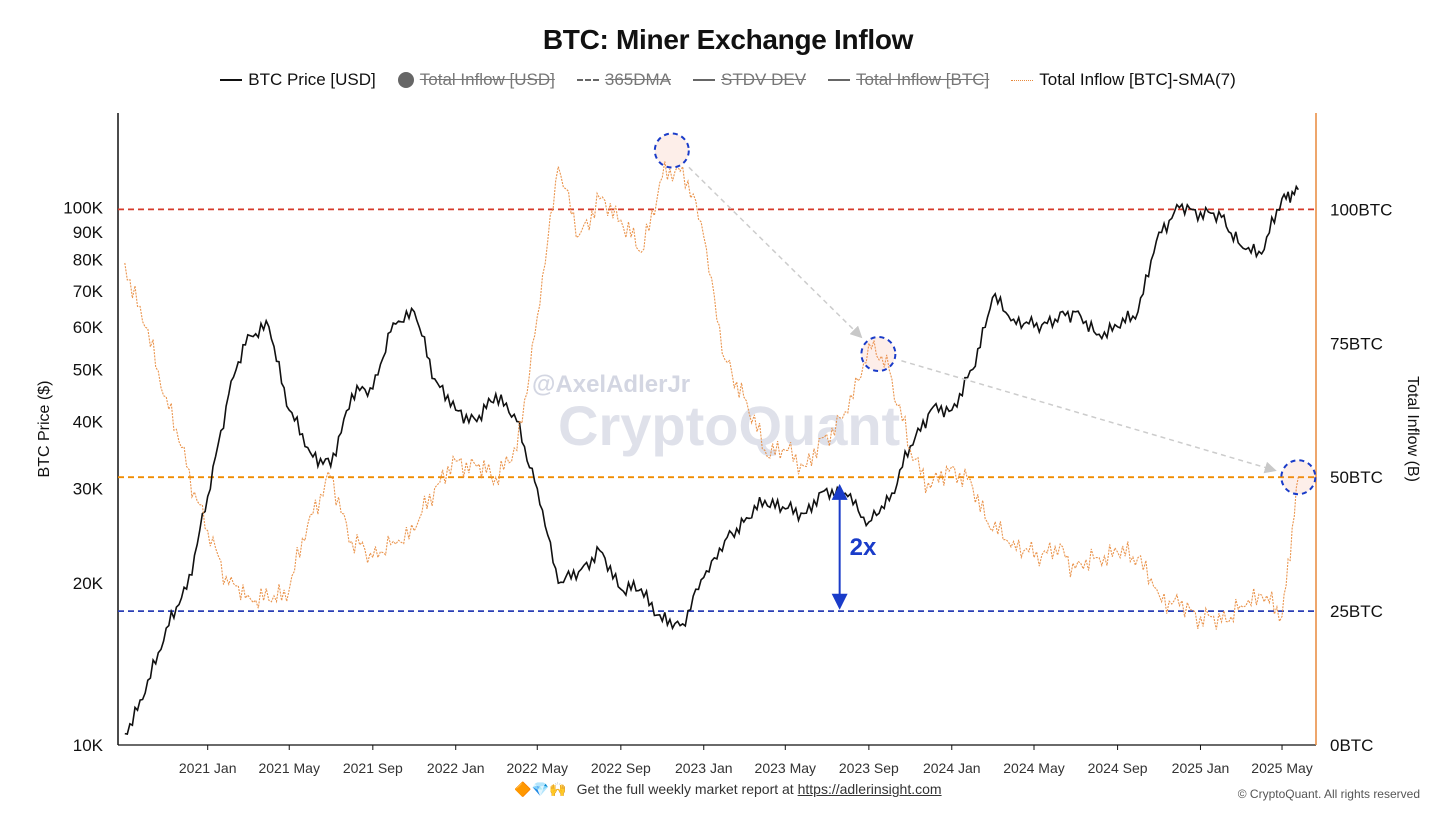 The height and width of the screenshot is (819, 1456). What do you see at coordinates (540, 789) in the screenshot?
I see `footer-emoji-icons: 🔶💎🙌` at bounding box center [540, 789].